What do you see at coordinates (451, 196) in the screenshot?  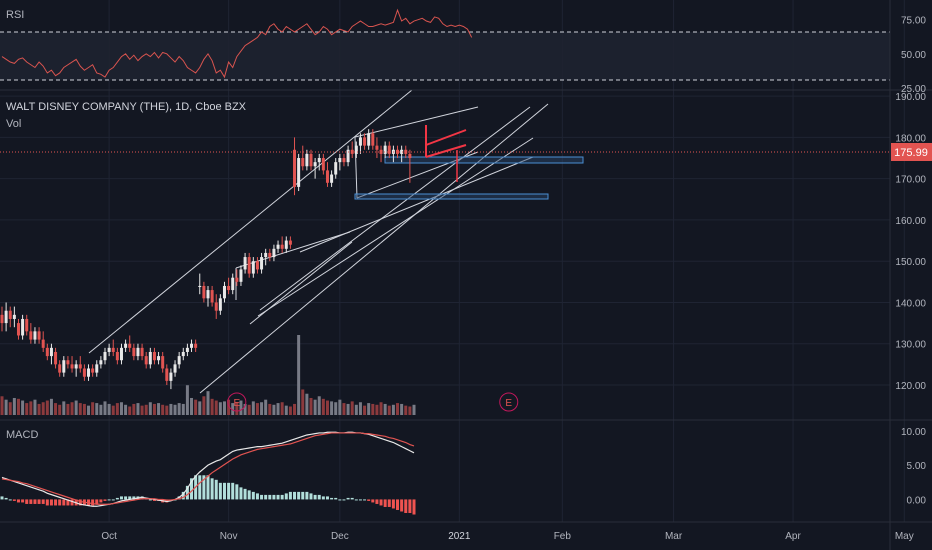 I see `support-zone-box` at bounding box center [451, 196].